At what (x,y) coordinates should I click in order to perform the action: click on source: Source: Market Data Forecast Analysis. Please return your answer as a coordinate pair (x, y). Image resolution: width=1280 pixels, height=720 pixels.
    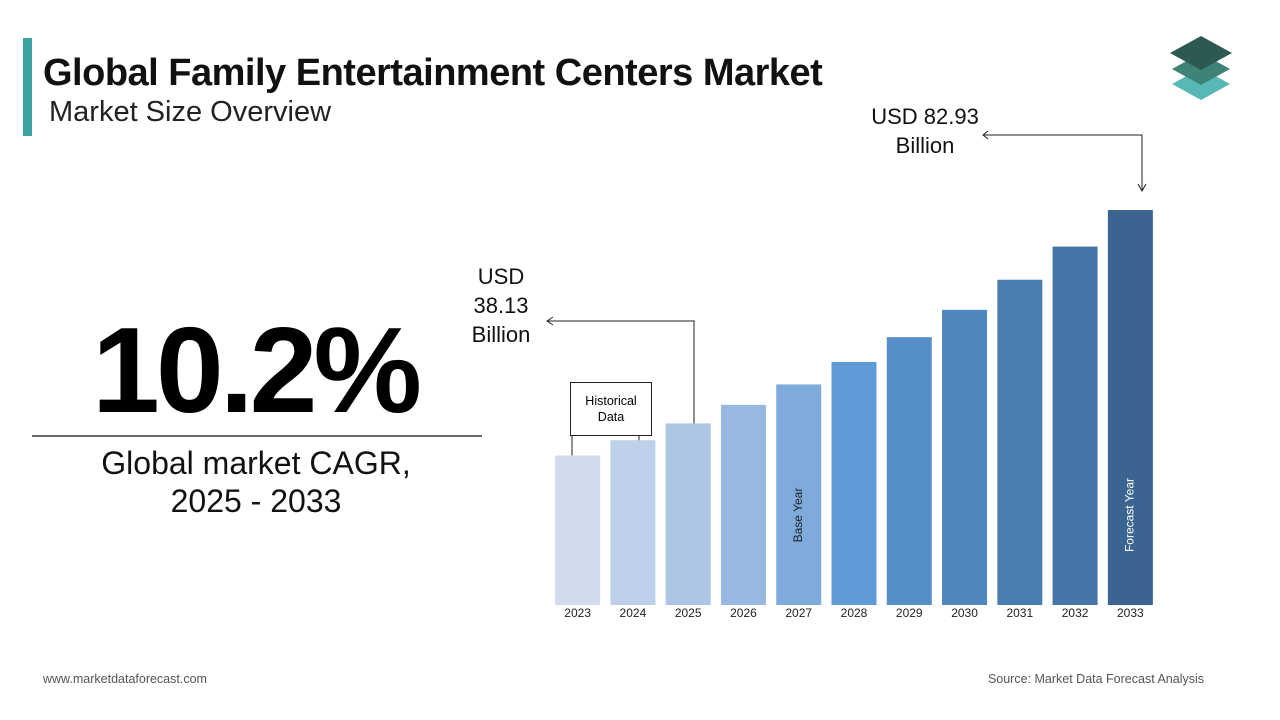
    Looking at the image, I should click on (1095, 679).